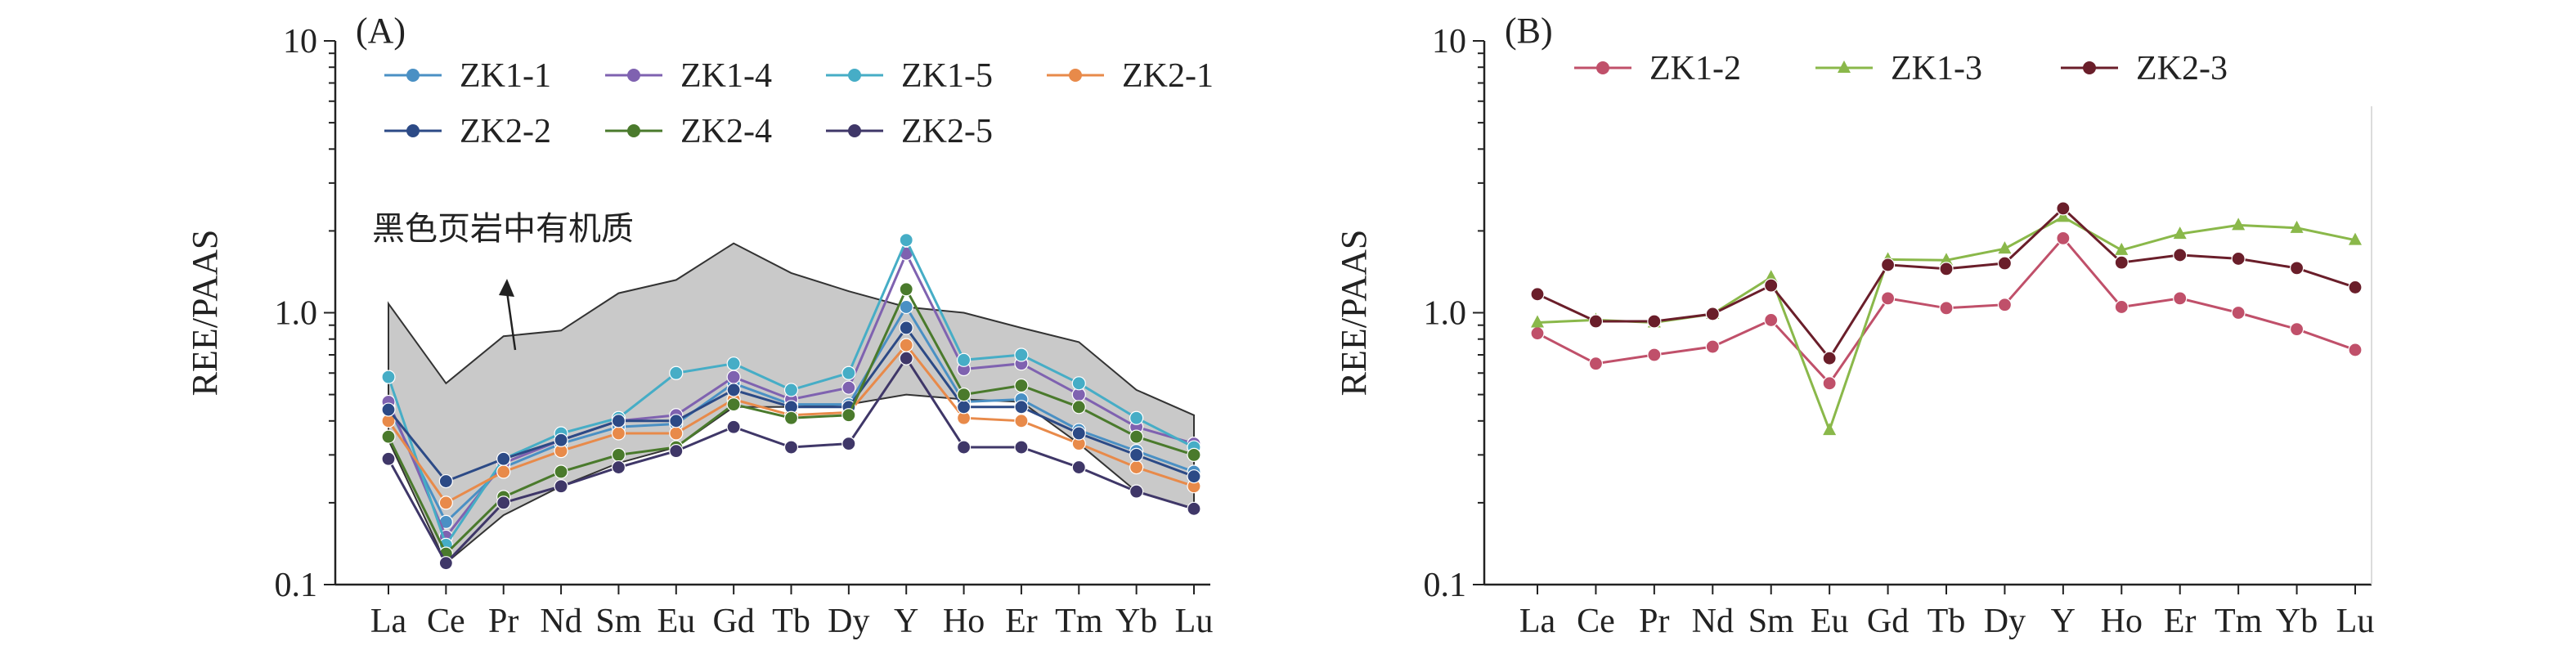 Image resolution: width=2576 pixels, height=650 pixels. What do you see at coordinates (2355, 622) in the screenshot?
I see `x-tick-label: Lu` at bounding box center [2355, 622].